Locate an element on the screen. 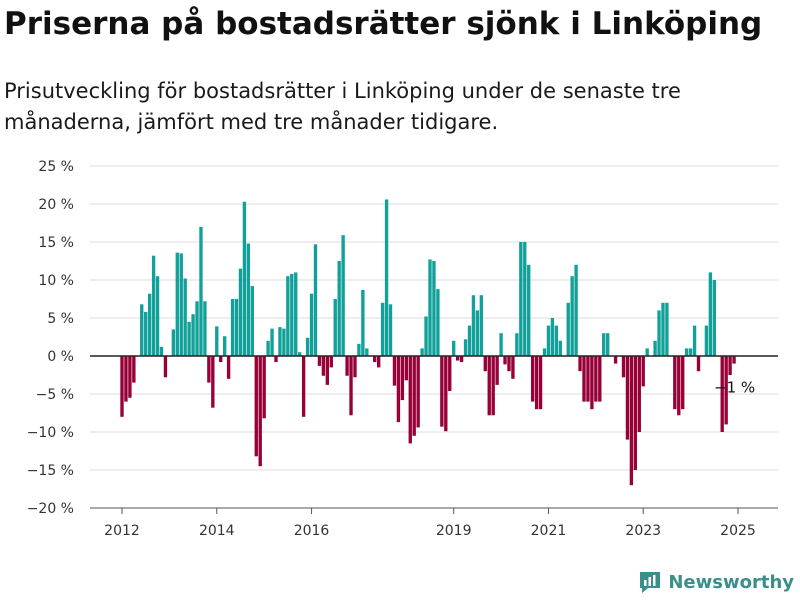 The height and width of the screenshot is (600, 800). y-tick-label: 25 % is located at coordinates (56, 167).